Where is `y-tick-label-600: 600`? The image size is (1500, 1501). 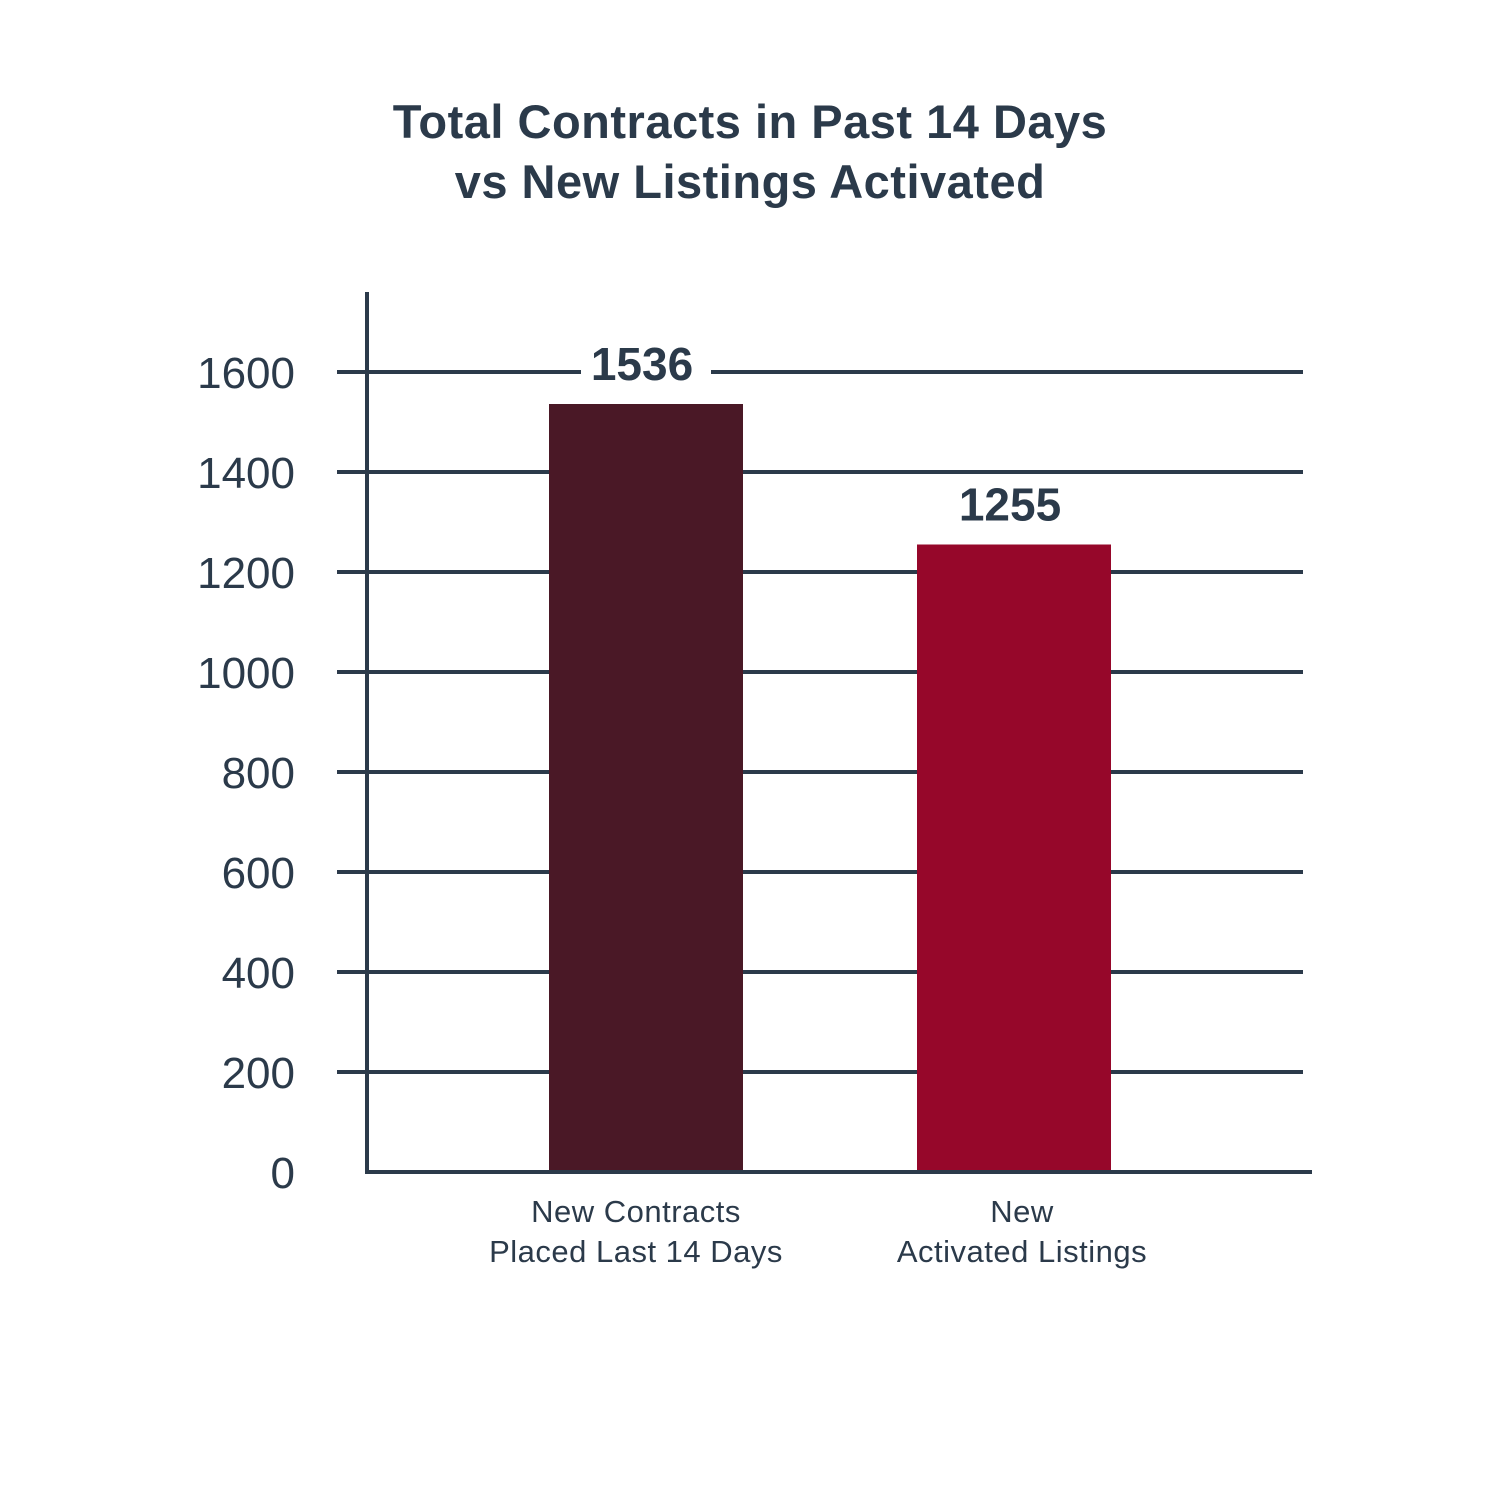 y-tick-label-600: 600 is located at coordinates (258, 873).